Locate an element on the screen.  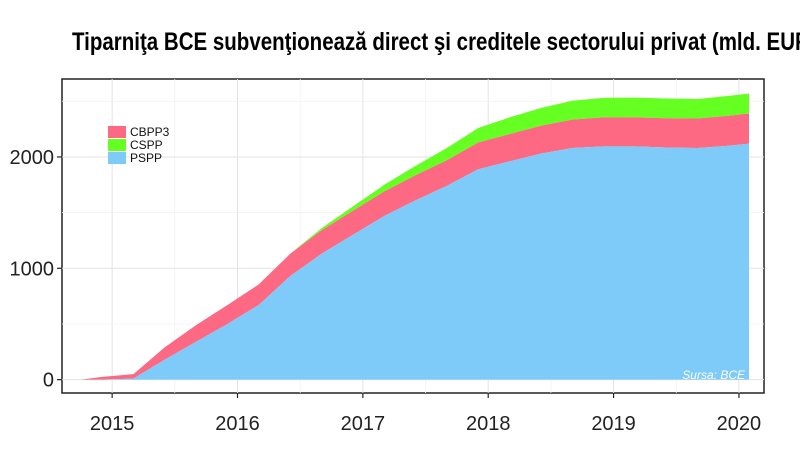
x-tick-label: 2018 is located at coordinates (488, 424).